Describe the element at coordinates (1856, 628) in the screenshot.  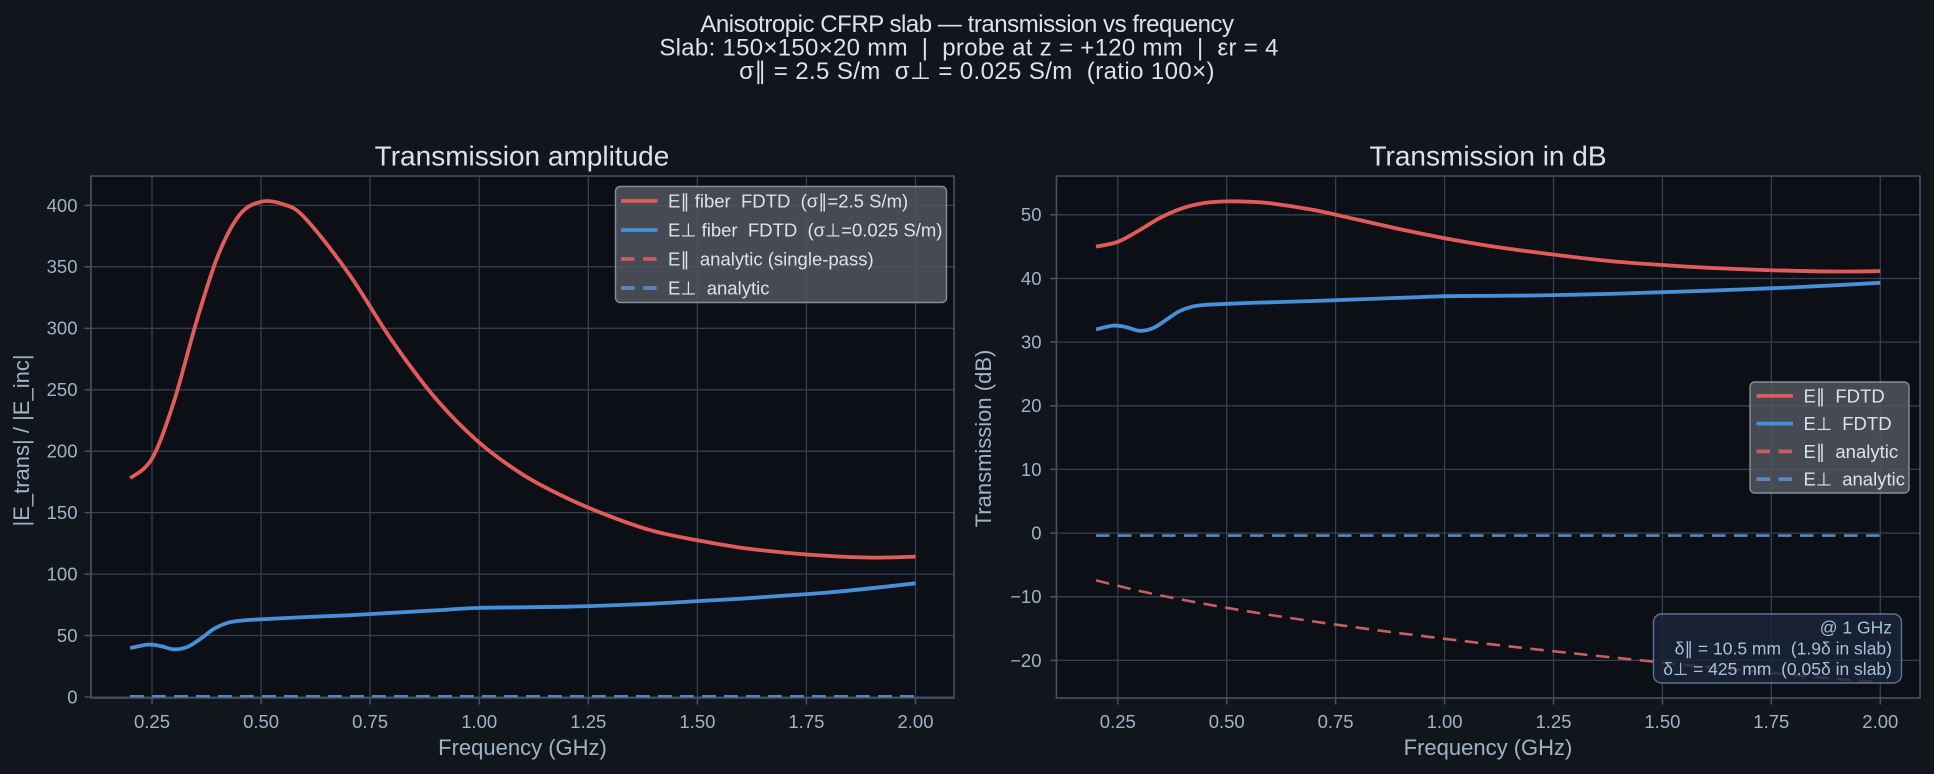
I see `svg-text: @ 1 GHz` at that location.